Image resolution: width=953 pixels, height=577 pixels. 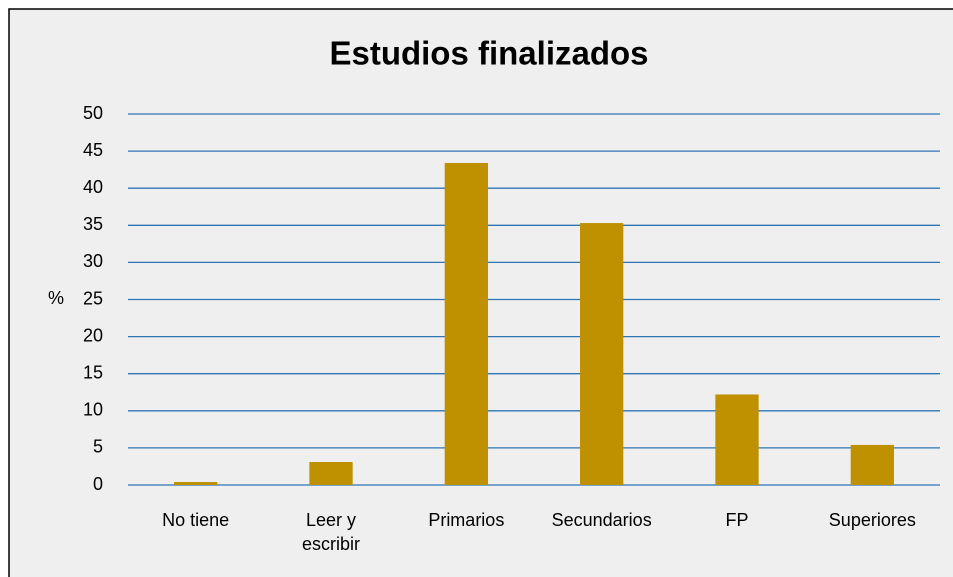 What do you see at coordinates (98, 447) in the screenshot?
I see `y-tick-label: 5` at bounding box center [98, 447].